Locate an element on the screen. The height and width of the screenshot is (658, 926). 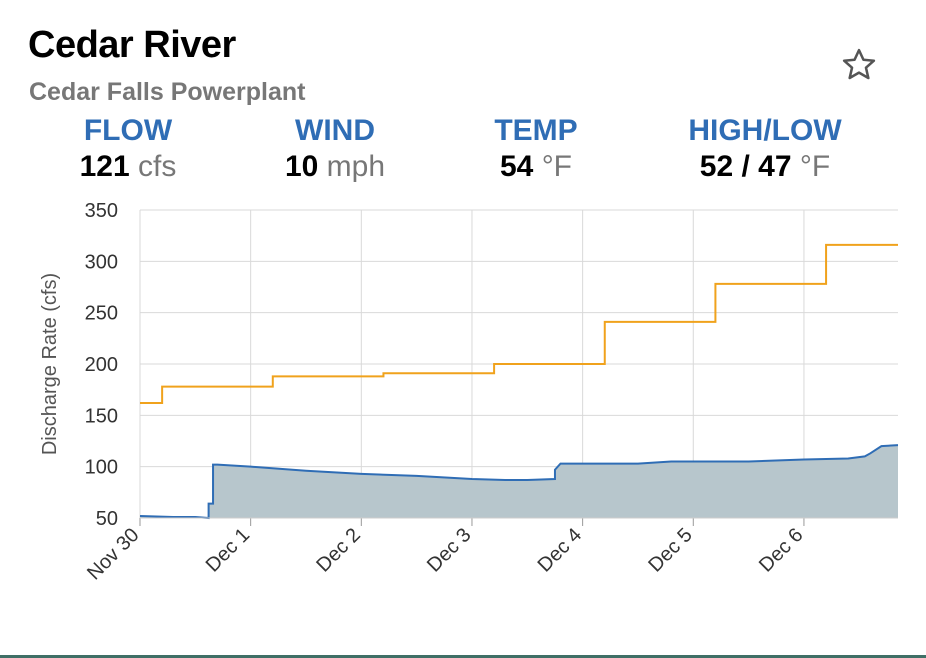
y-tick-label: 350 is located at coordinates (101, 211).